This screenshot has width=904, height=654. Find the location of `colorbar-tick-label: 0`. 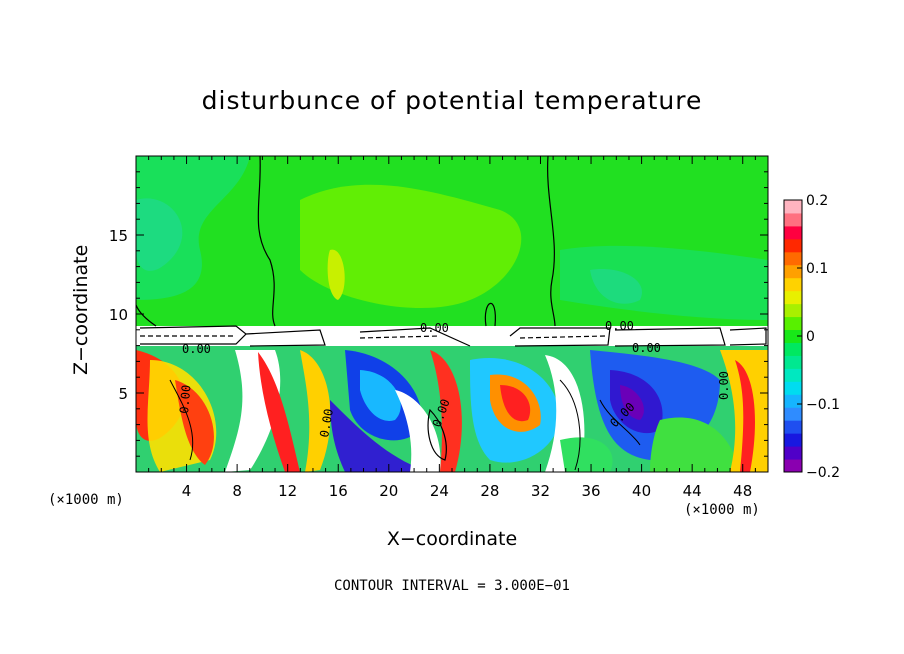

colorbar-tick-label: 0 is located at coordinates (810, 337).